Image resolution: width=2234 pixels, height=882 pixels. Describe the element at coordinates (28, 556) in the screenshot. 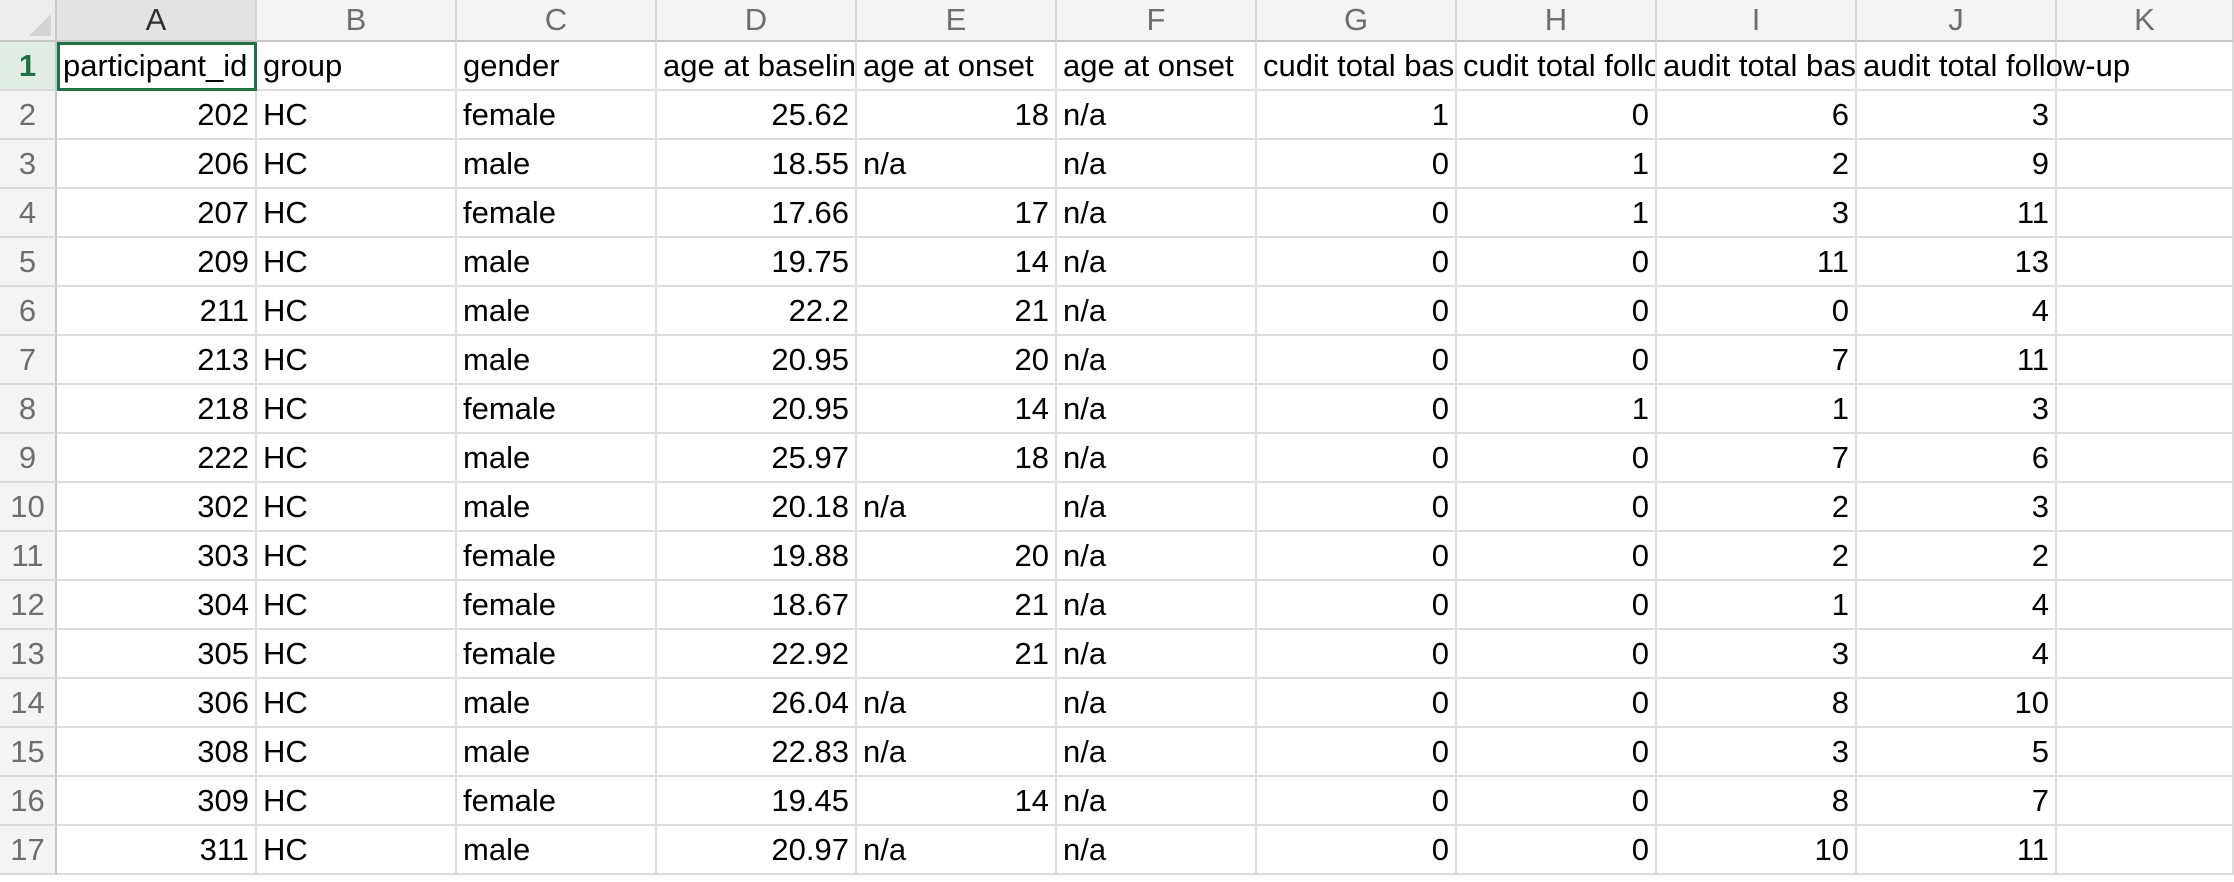

I see `row-header-11: 11` at that location.